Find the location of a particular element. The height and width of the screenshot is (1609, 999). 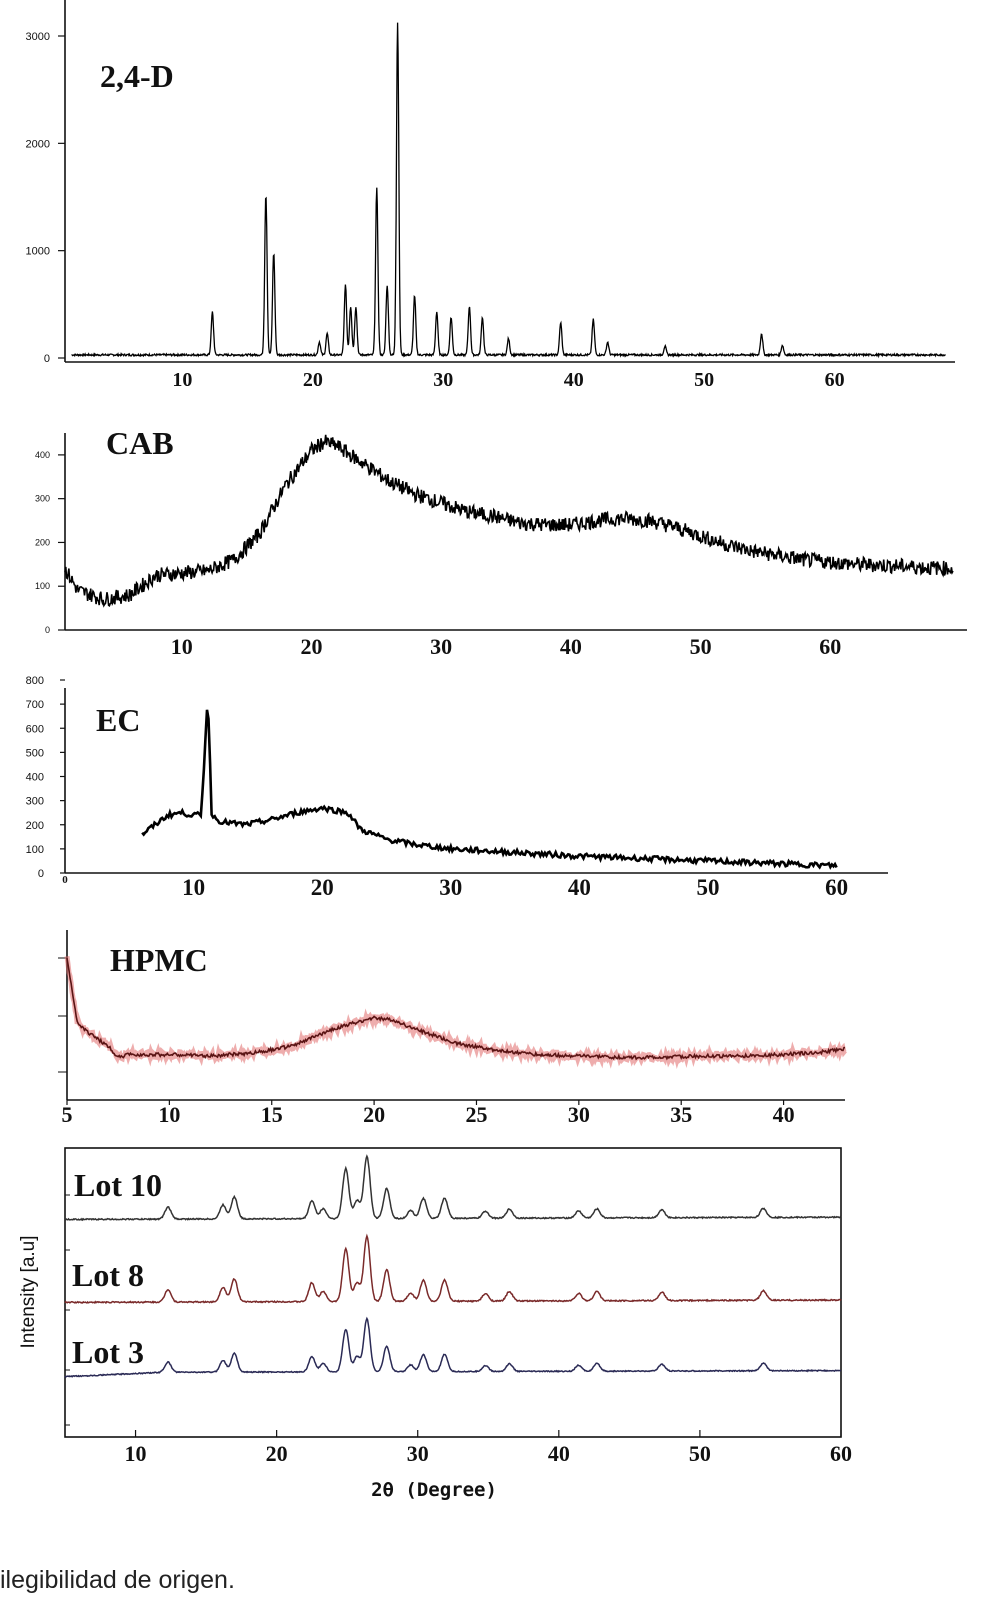

p4-xtick-label: 20 is located at coordinates (374, 1114).